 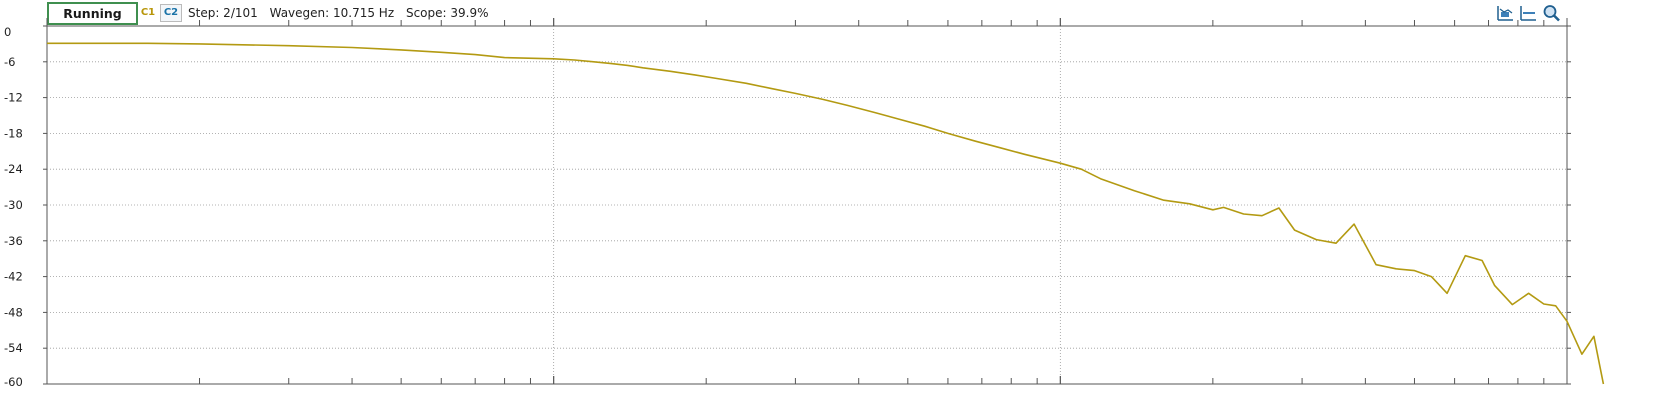 I want to click on baseline-icon, so click(x=1528, y=13).